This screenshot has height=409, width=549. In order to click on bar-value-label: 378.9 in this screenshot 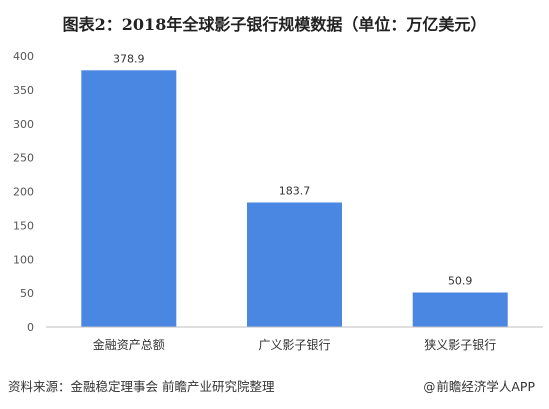, I will do `click(129, 58)`.